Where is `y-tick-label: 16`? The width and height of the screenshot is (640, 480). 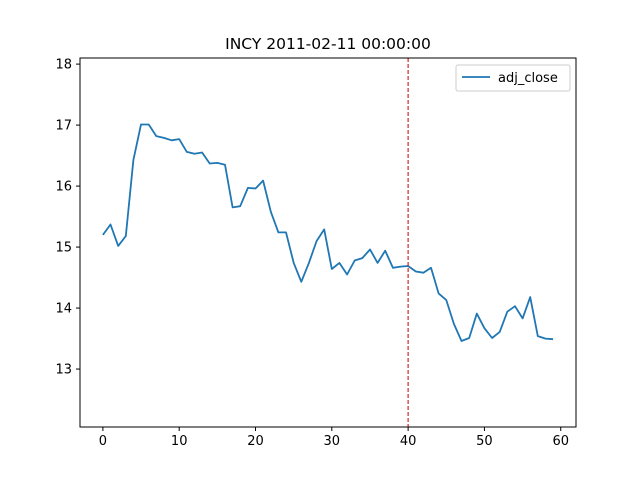 y-tick-label: 16 is located at coordinates (63, 187).